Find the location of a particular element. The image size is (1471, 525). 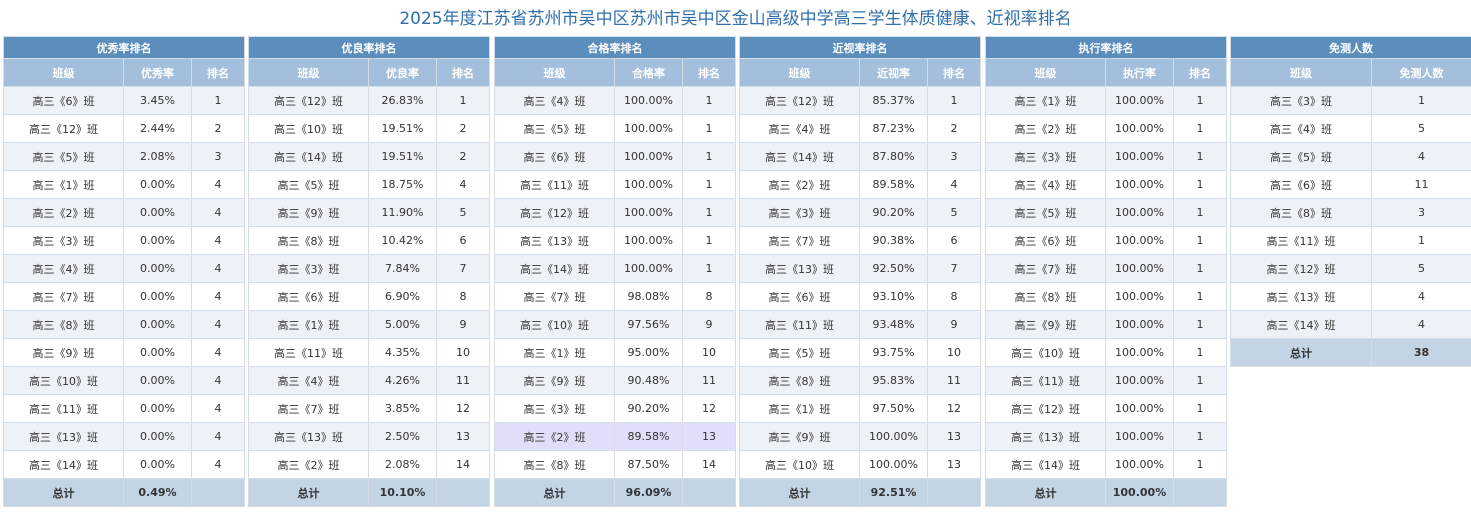

cell: 高三《3》班 is located at coordinates (1045, 156).